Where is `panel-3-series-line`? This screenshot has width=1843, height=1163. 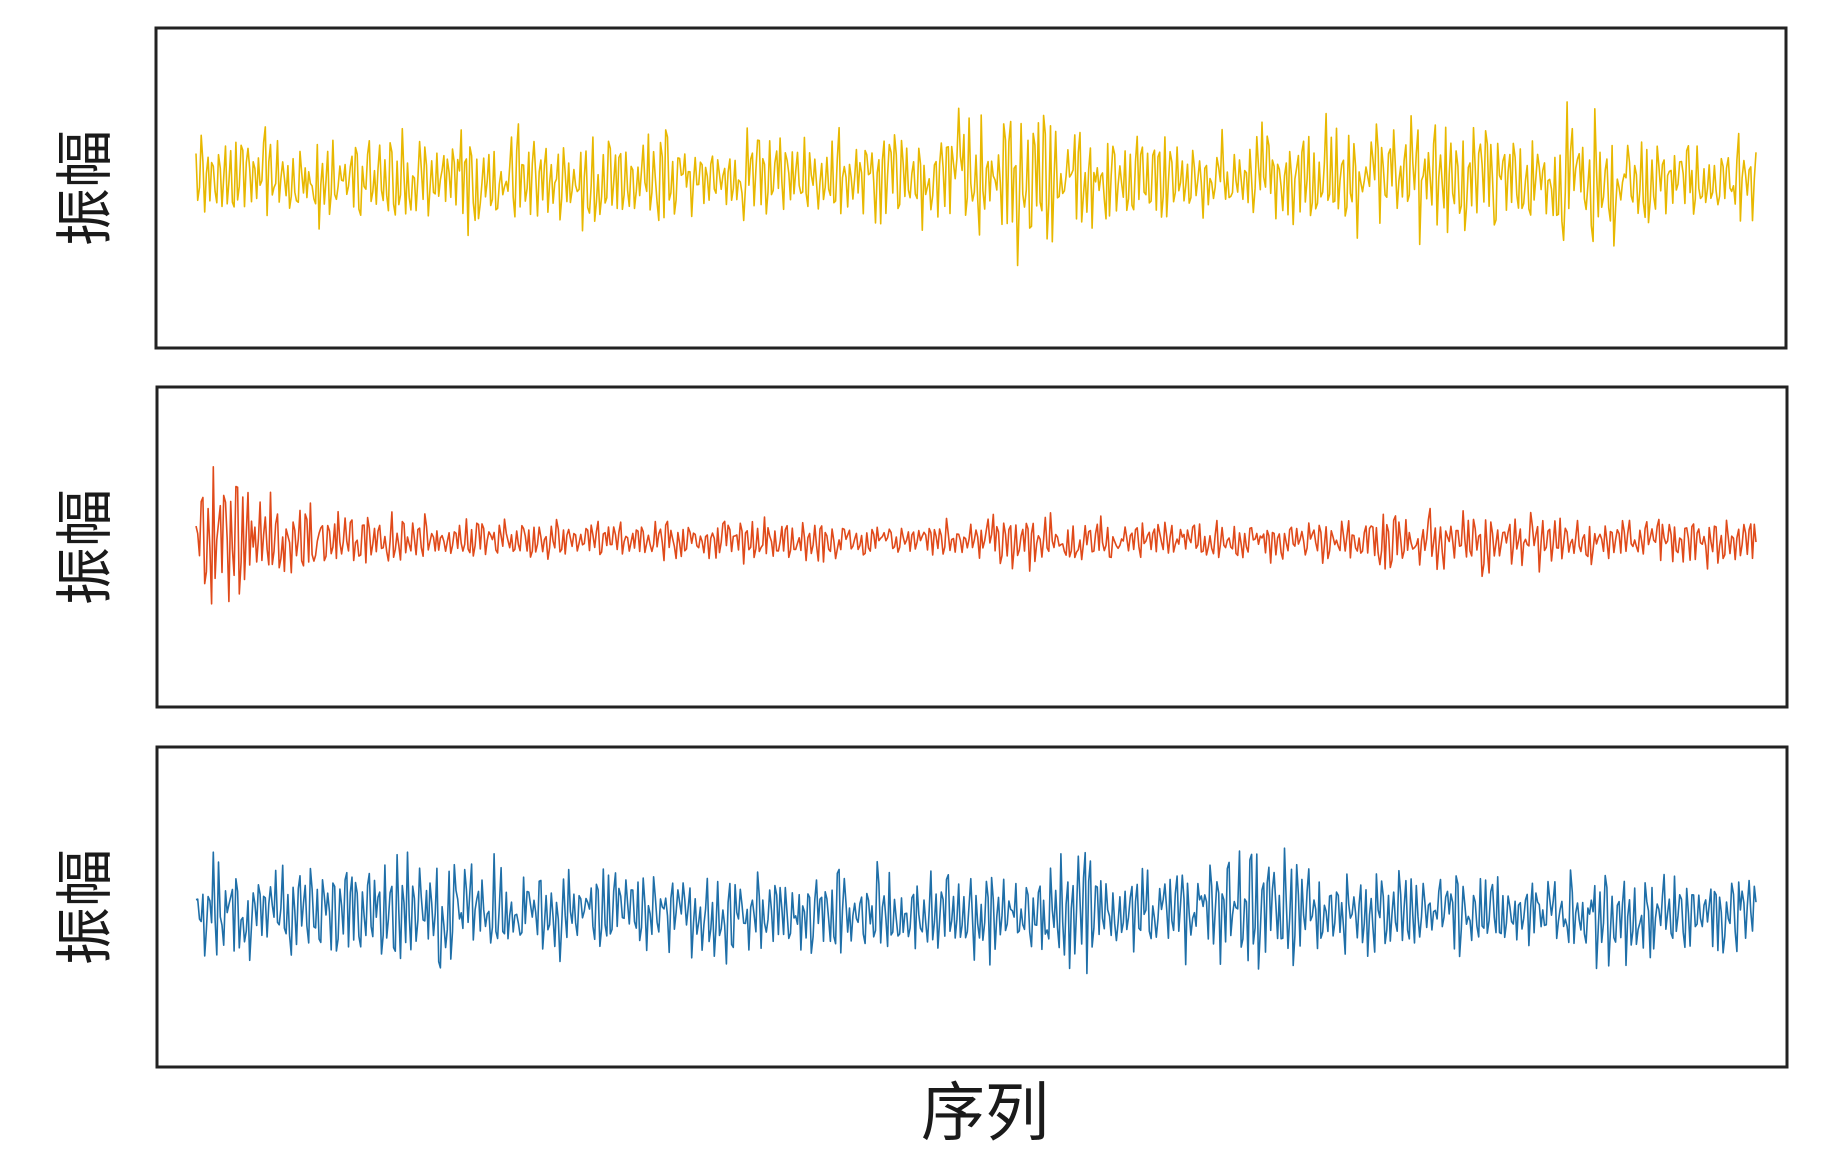 panel-3-series-line is located at coordinates (976, 911).